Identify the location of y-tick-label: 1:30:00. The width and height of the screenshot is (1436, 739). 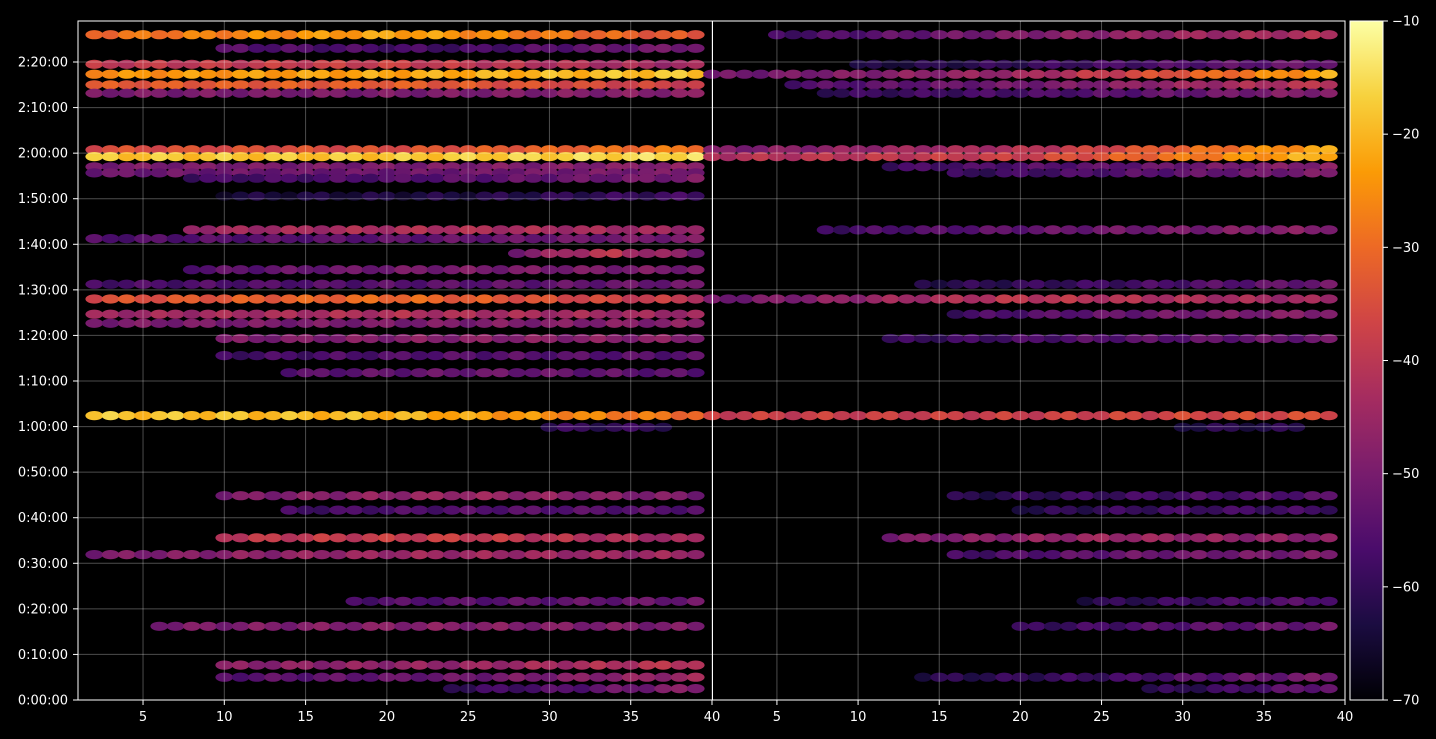
(43, 290).